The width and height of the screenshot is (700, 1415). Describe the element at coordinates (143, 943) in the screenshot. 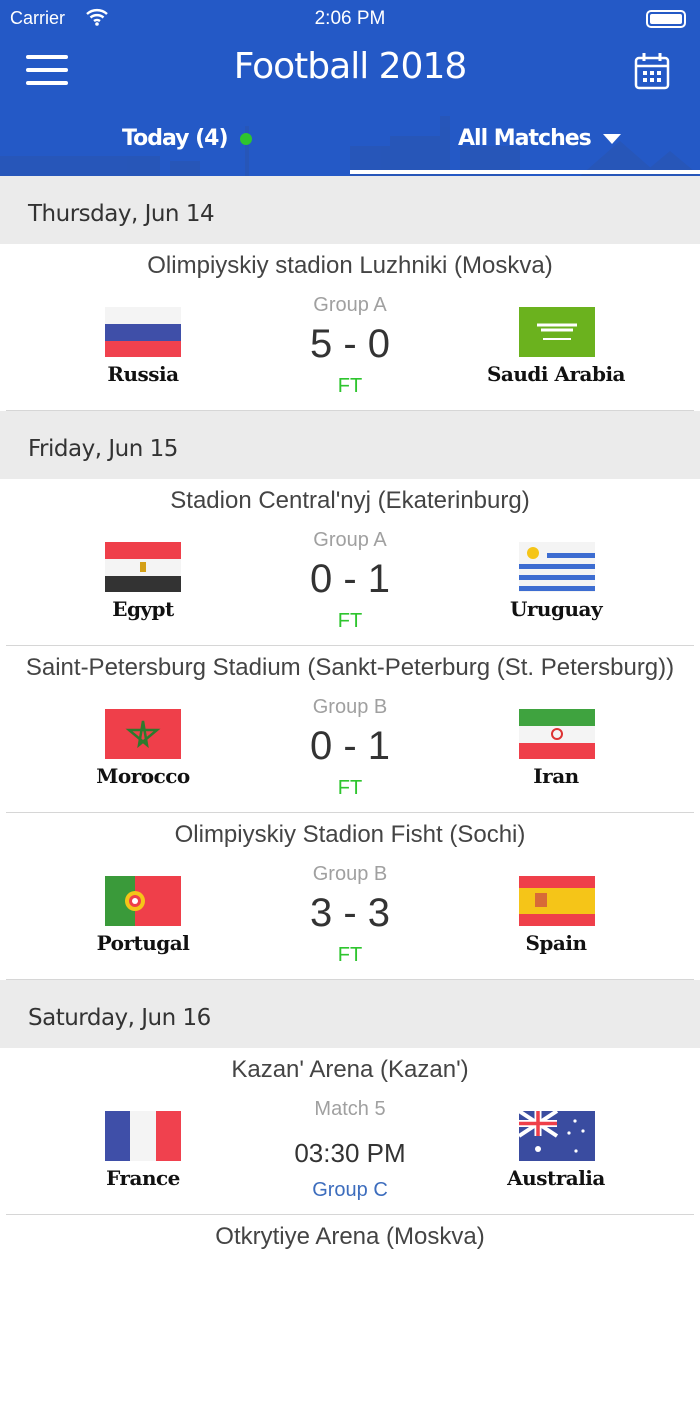

I see `home-team: Portugal` at that location.